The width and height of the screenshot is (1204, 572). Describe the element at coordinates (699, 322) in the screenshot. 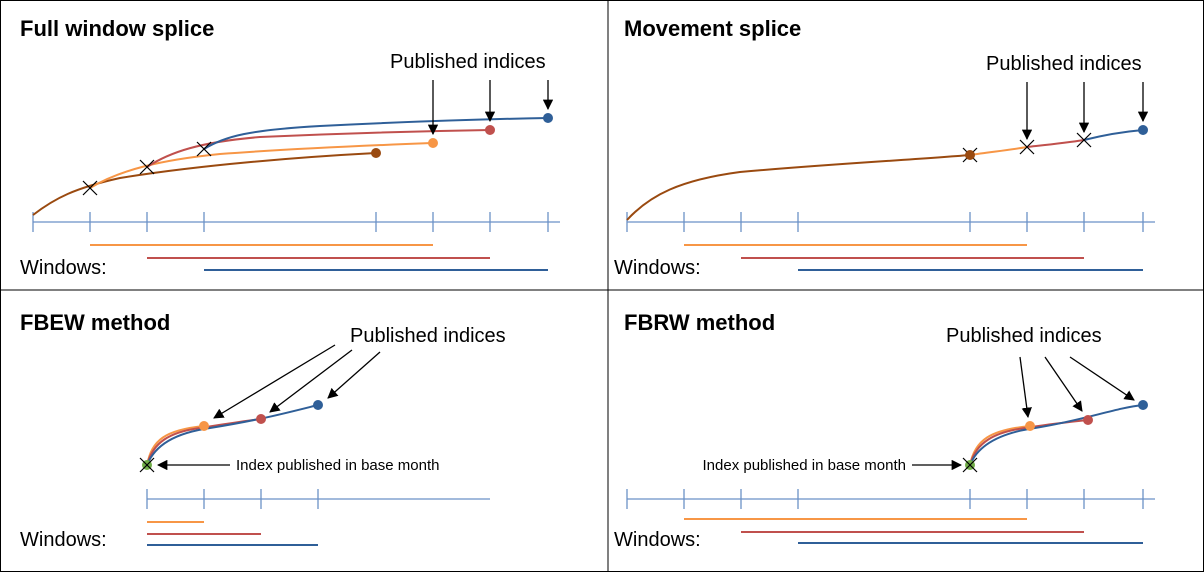

I see `panel-title: FBRW method` at that location.